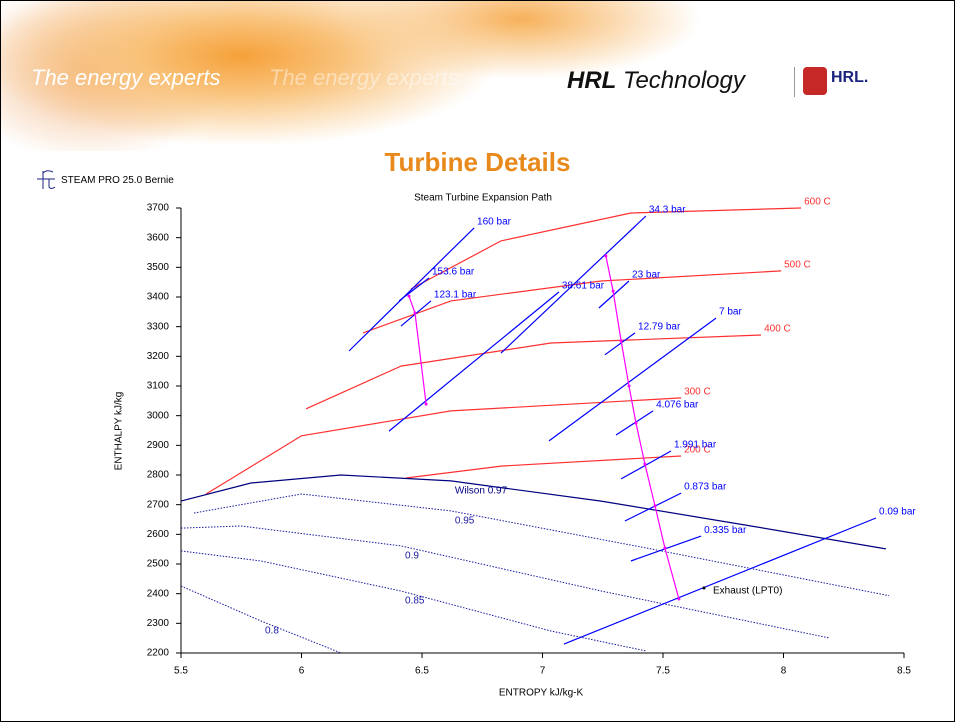 Image resolution: width=955 pixels, height=722 pixels. What do you see at coordinates (465, 521) in the screenshot?
I see `series-label: 0.95` at bounding box center [465, 521].